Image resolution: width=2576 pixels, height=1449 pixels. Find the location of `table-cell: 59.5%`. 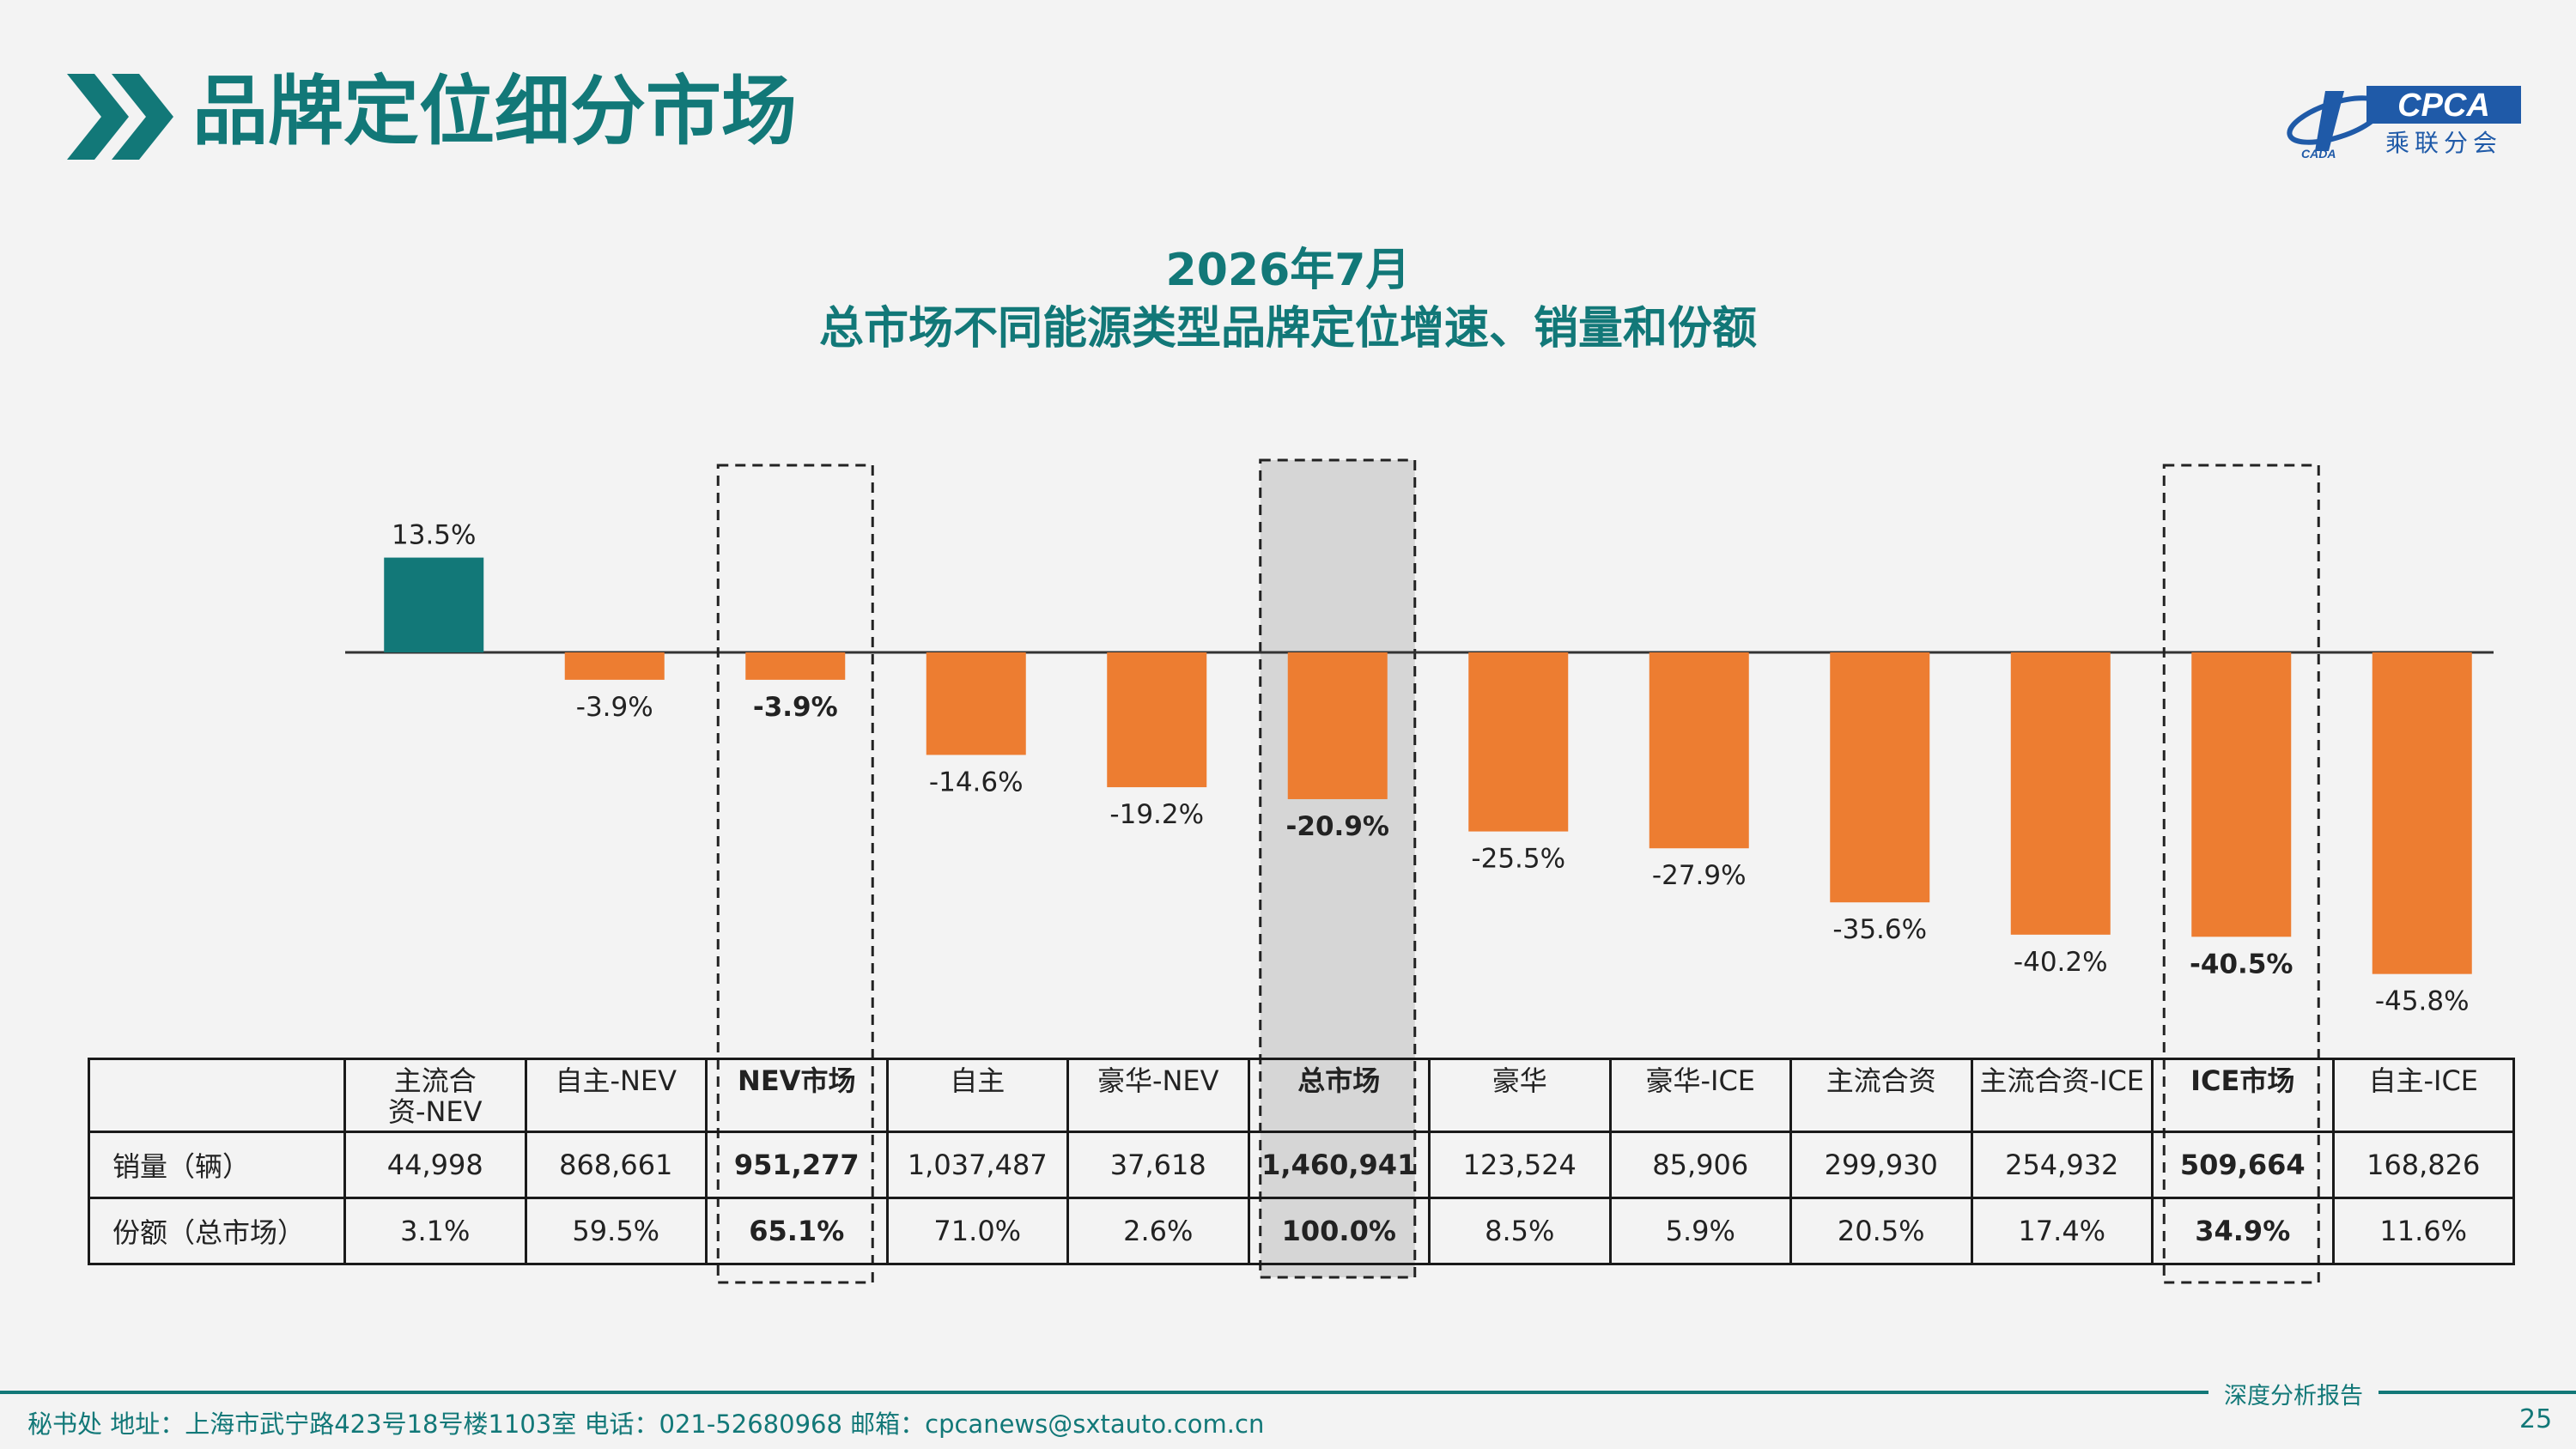

table-cell: 59.5% is located at coordinates (616, 1231).